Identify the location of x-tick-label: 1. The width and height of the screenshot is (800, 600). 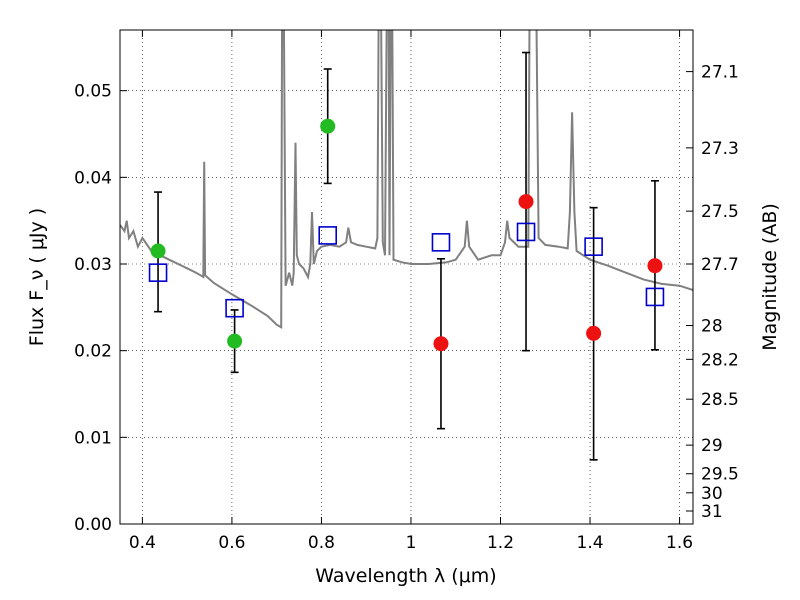
(411, 543).